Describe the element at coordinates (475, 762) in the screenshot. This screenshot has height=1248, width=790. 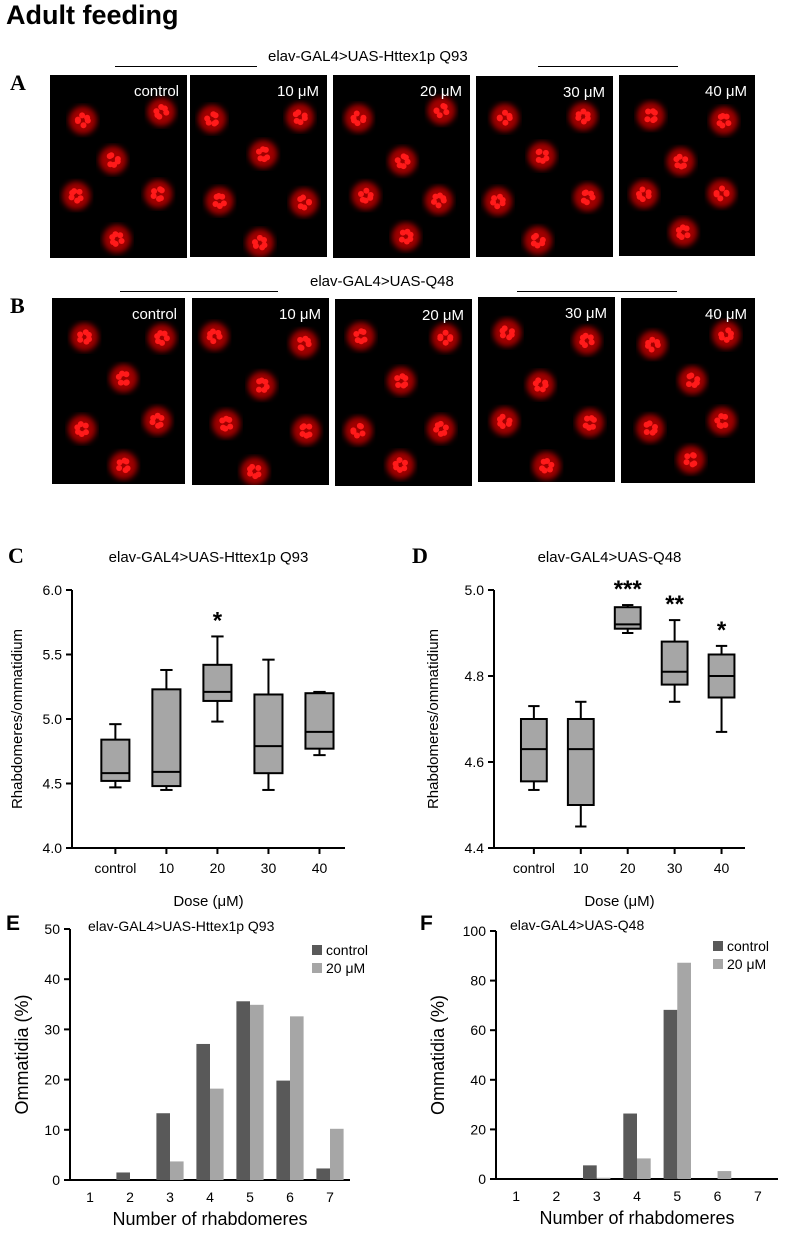
I see `y-tick-label: 4.6` at that location.